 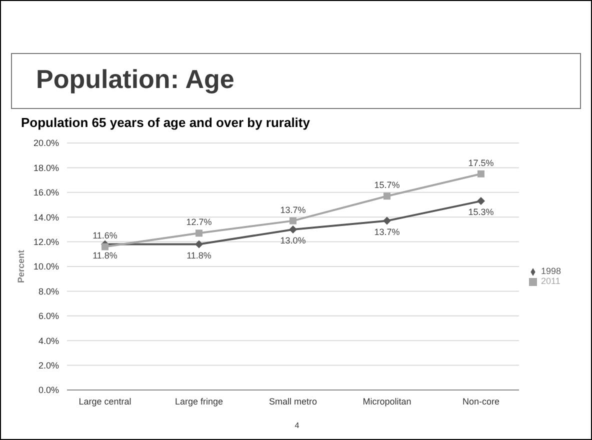 I want to click on x-tick-label: Small metro, so click(x=292, y=401).